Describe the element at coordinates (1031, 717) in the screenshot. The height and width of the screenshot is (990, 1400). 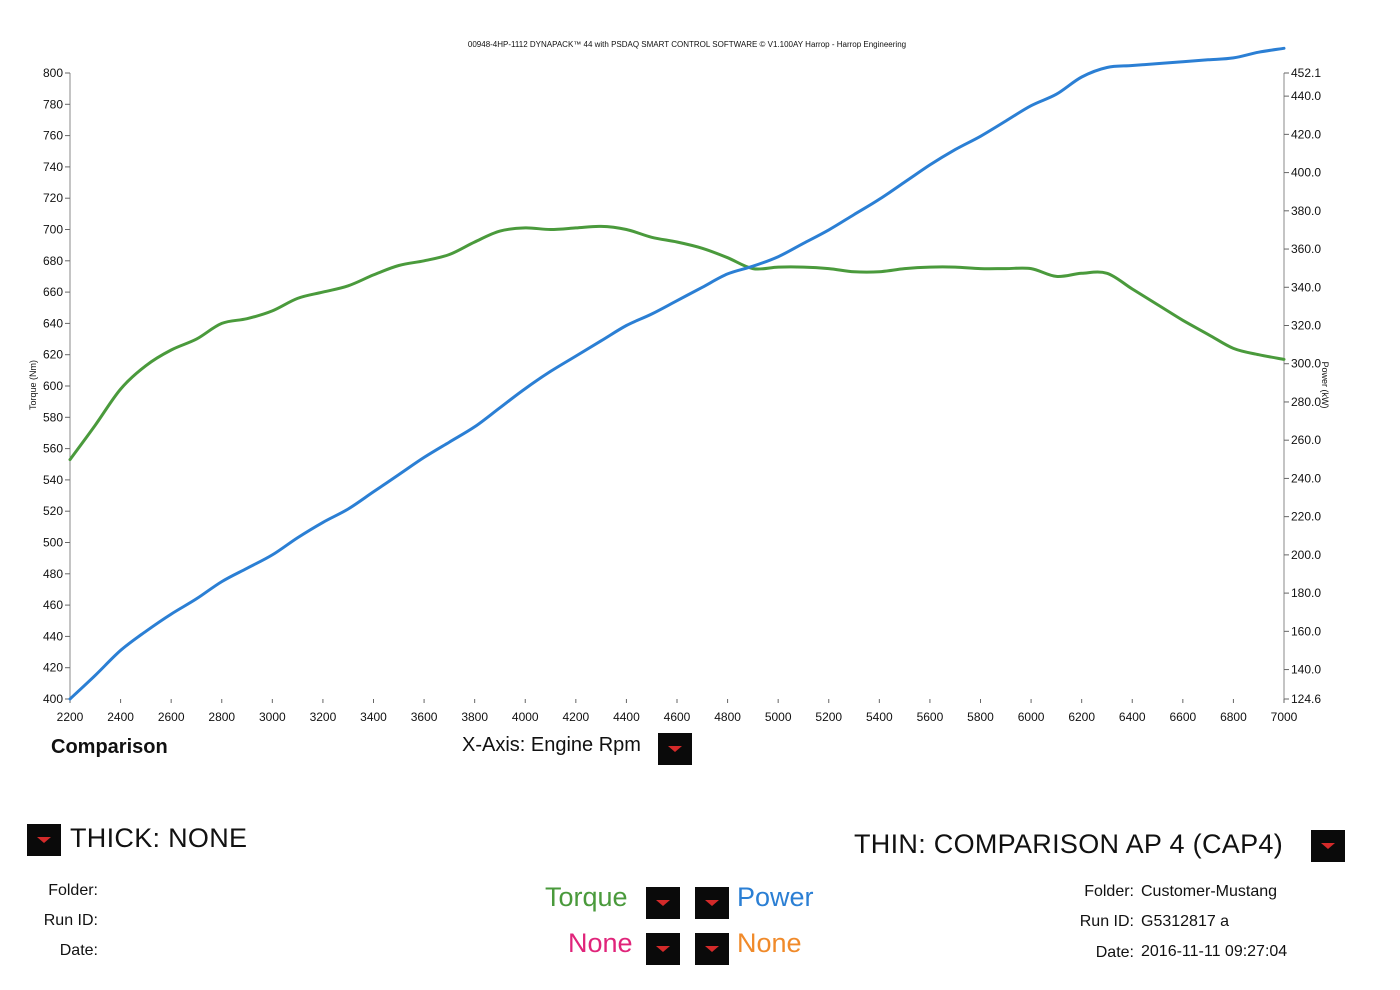
I see `x-tick-label: 6000` at that location.